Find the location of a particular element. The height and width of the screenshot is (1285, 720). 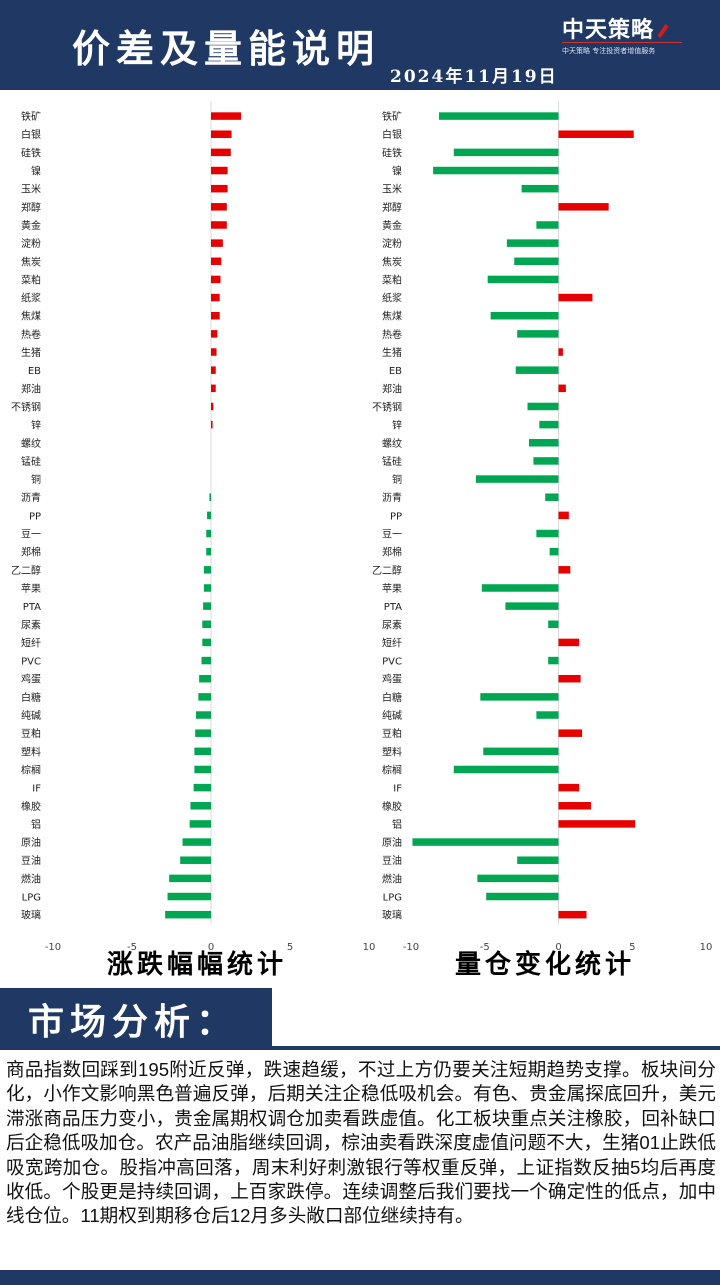

category-label: 硅铁 is located at coordinates (31, 152).